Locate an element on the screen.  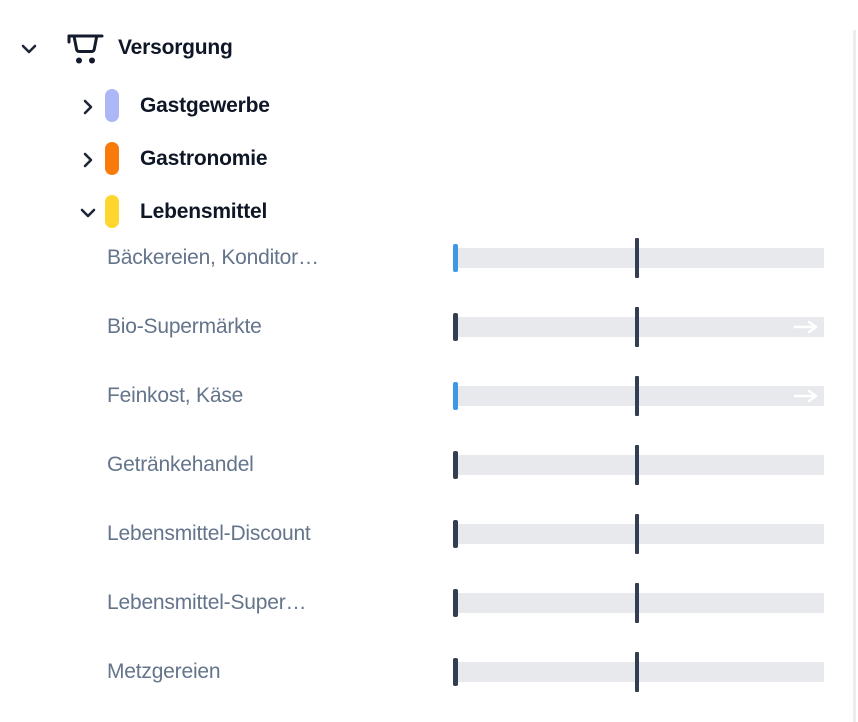
category-label: Bio-Supermärkte is located at coordinates (184, 326).